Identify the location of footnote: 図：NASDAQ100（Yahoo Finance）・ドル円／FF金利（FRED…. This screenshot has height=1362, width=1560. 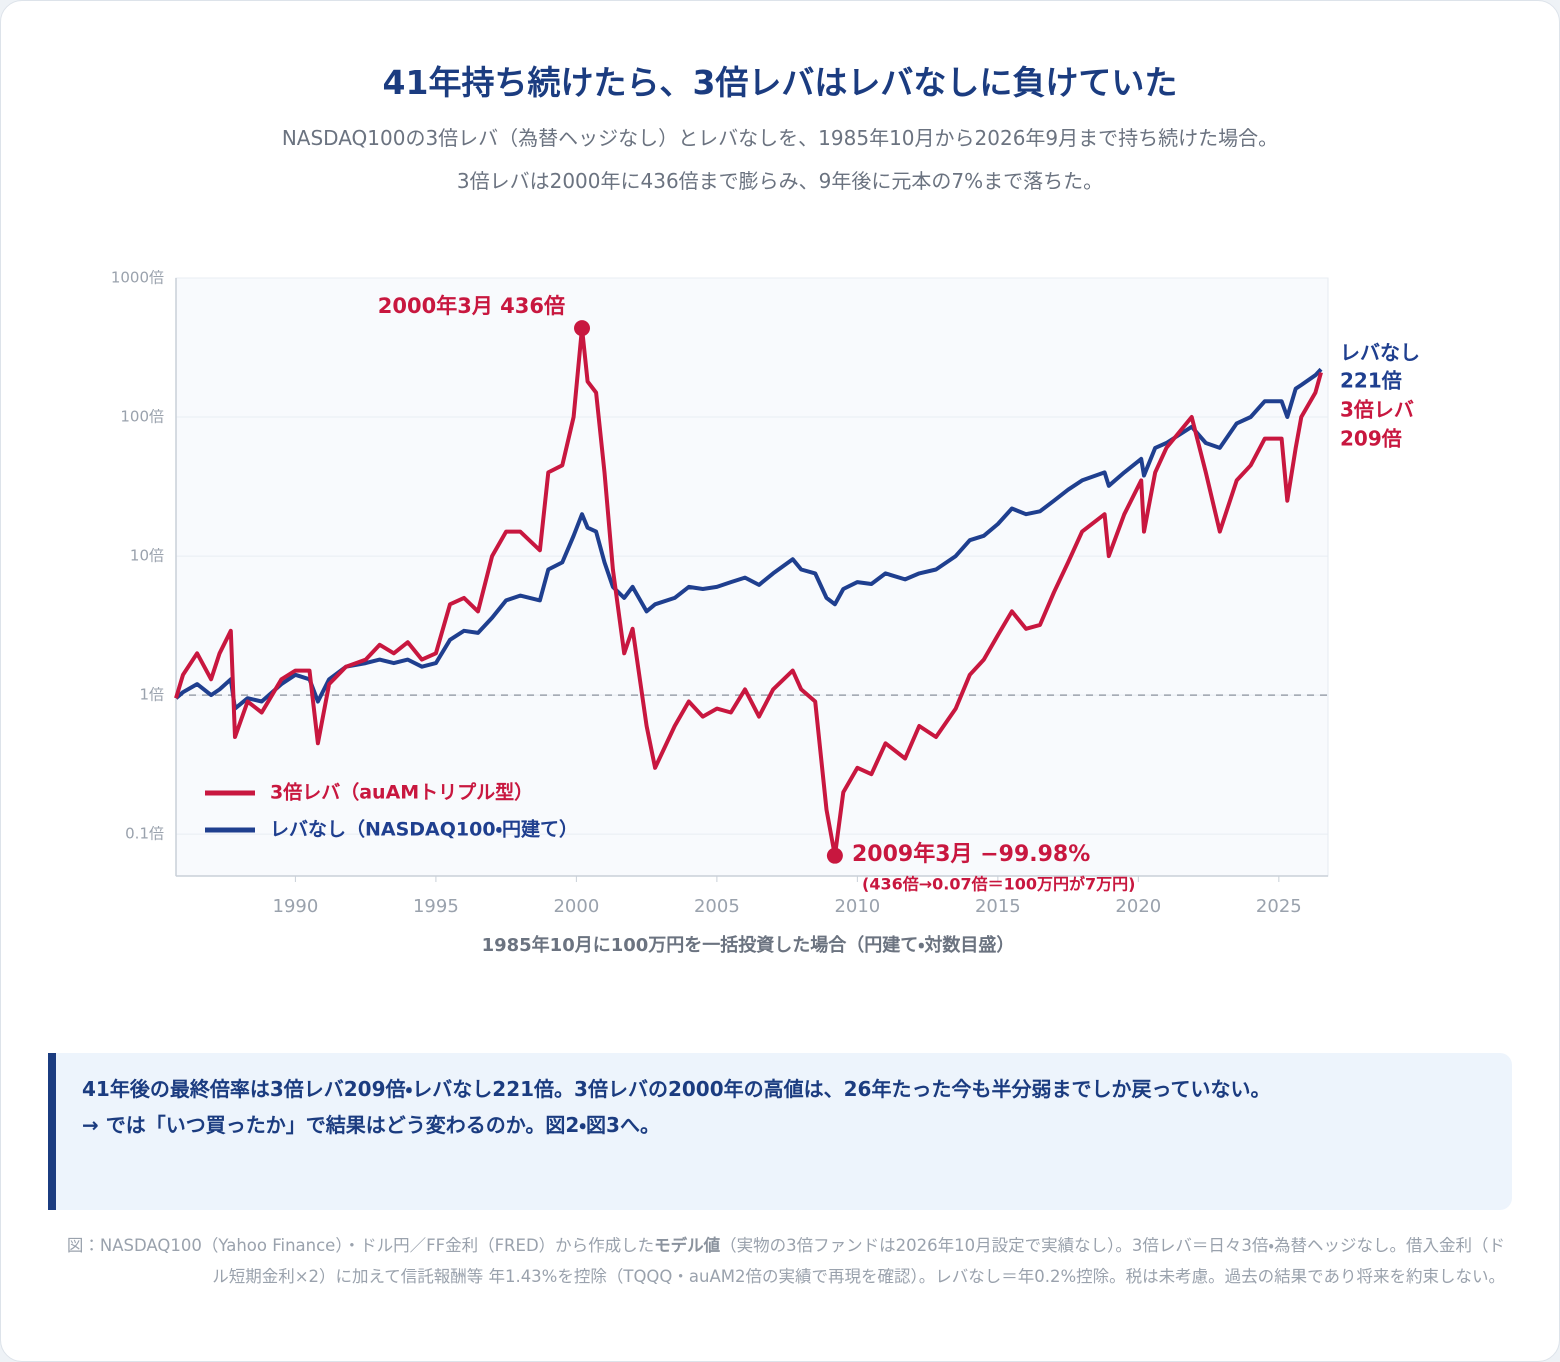
(780, 1261).